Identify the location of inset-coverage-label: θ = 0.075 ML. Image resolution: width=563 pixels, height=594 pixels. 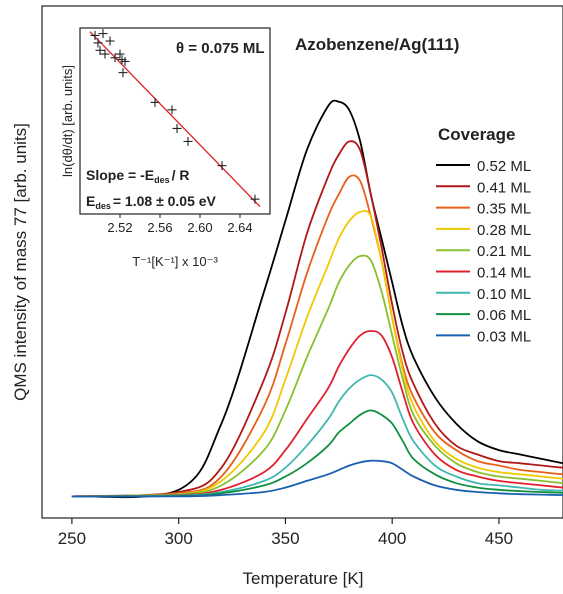
(220, 48).